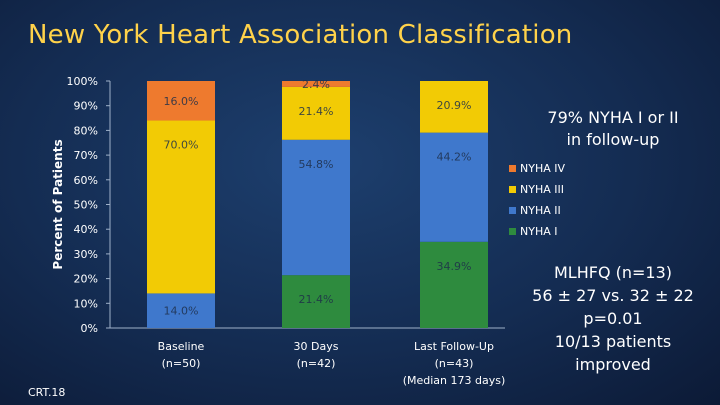 This screenshot has height=405, width=720. I want to click on mlhfq-note-line: MLHFQ (n=13), so click(613, 272).